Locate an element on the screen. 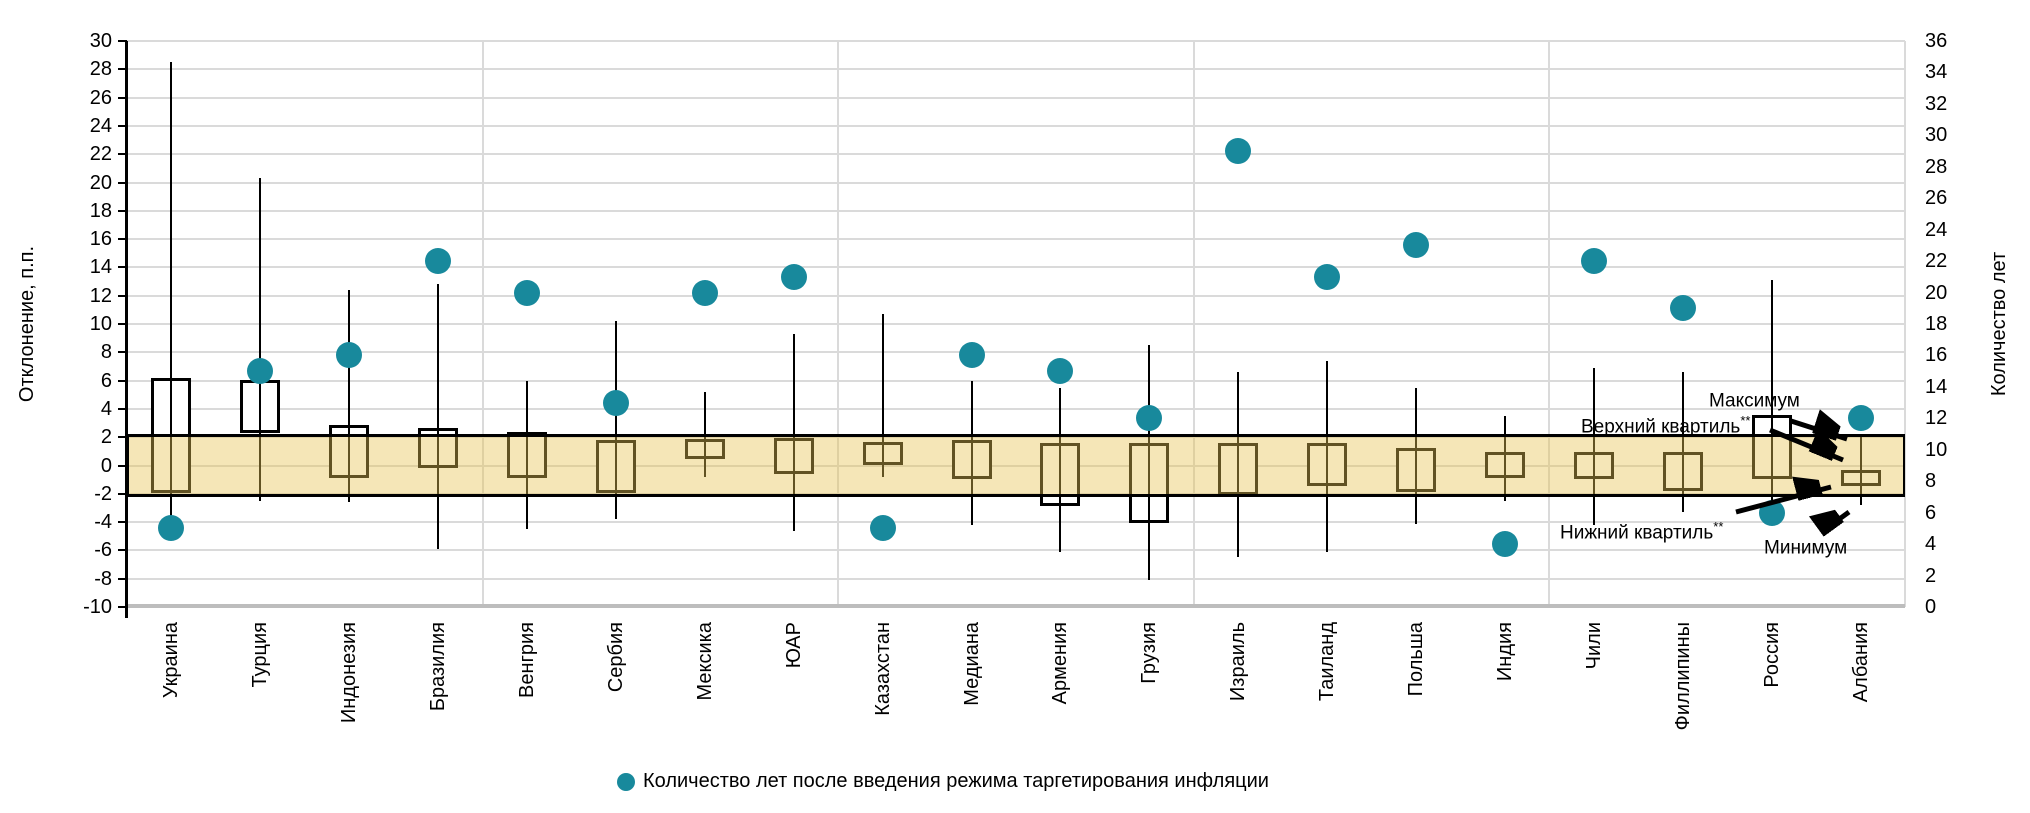 The height and width of the screenshot is (813, 2030). left-tick-label: 2 is located at coordinates (106, 437).